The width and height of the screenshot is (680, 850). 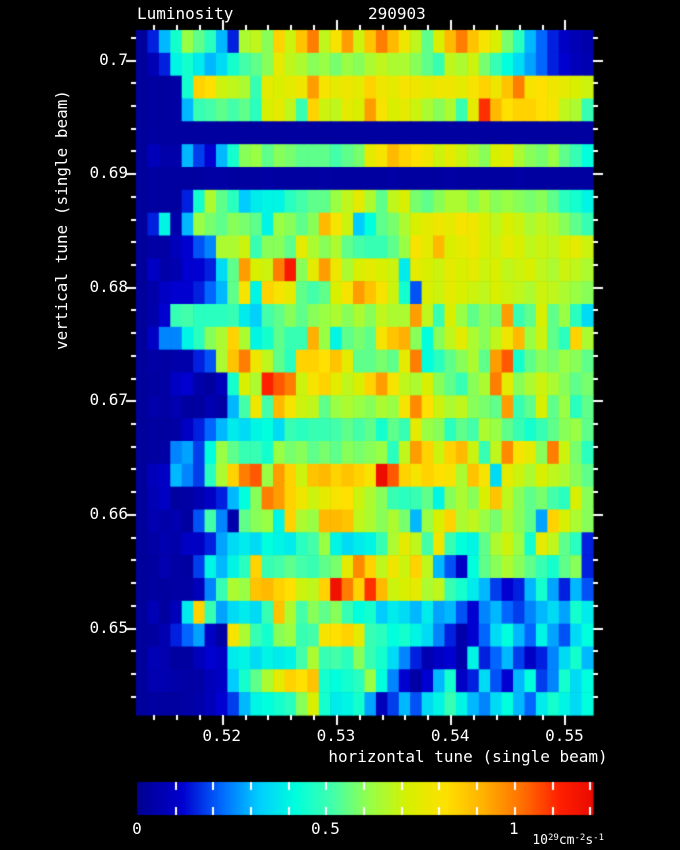 What do you see at coordinates (108, 173) in the screenshot?
I see `y-tick-label: 0.69` at bounding box center [108, 173].